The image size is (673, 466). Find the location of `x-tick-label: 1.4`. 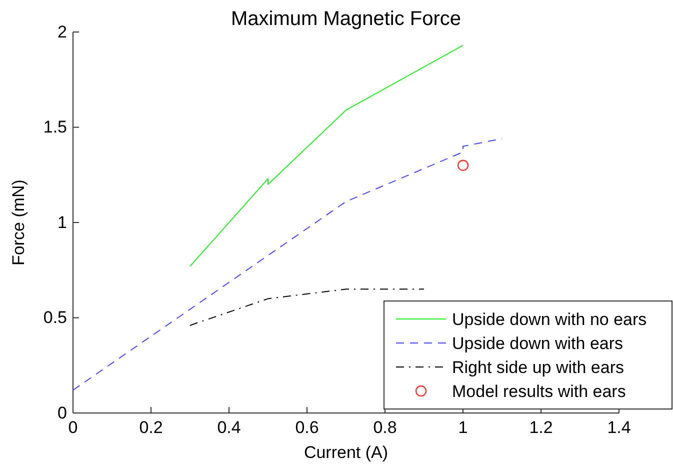

x-tick-label: 1.4 is located at coordinates (619, 428).